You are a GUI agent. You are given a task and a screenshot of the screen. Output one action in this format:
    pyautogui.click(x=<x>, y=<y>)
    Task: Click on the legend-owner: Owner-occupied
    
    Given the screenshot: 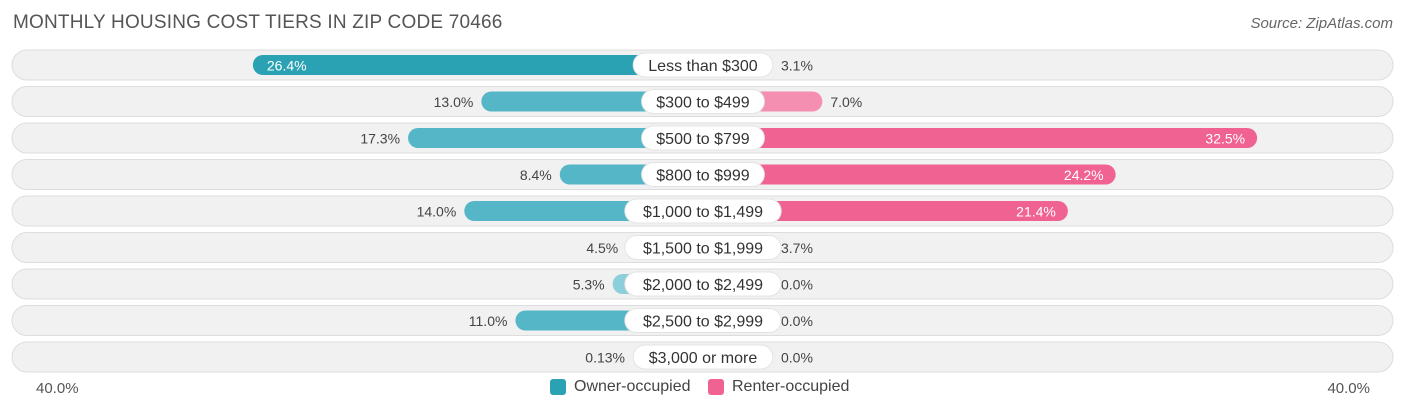 What is the action you would take?
    pyautogui.click(x=620, y=387)
    